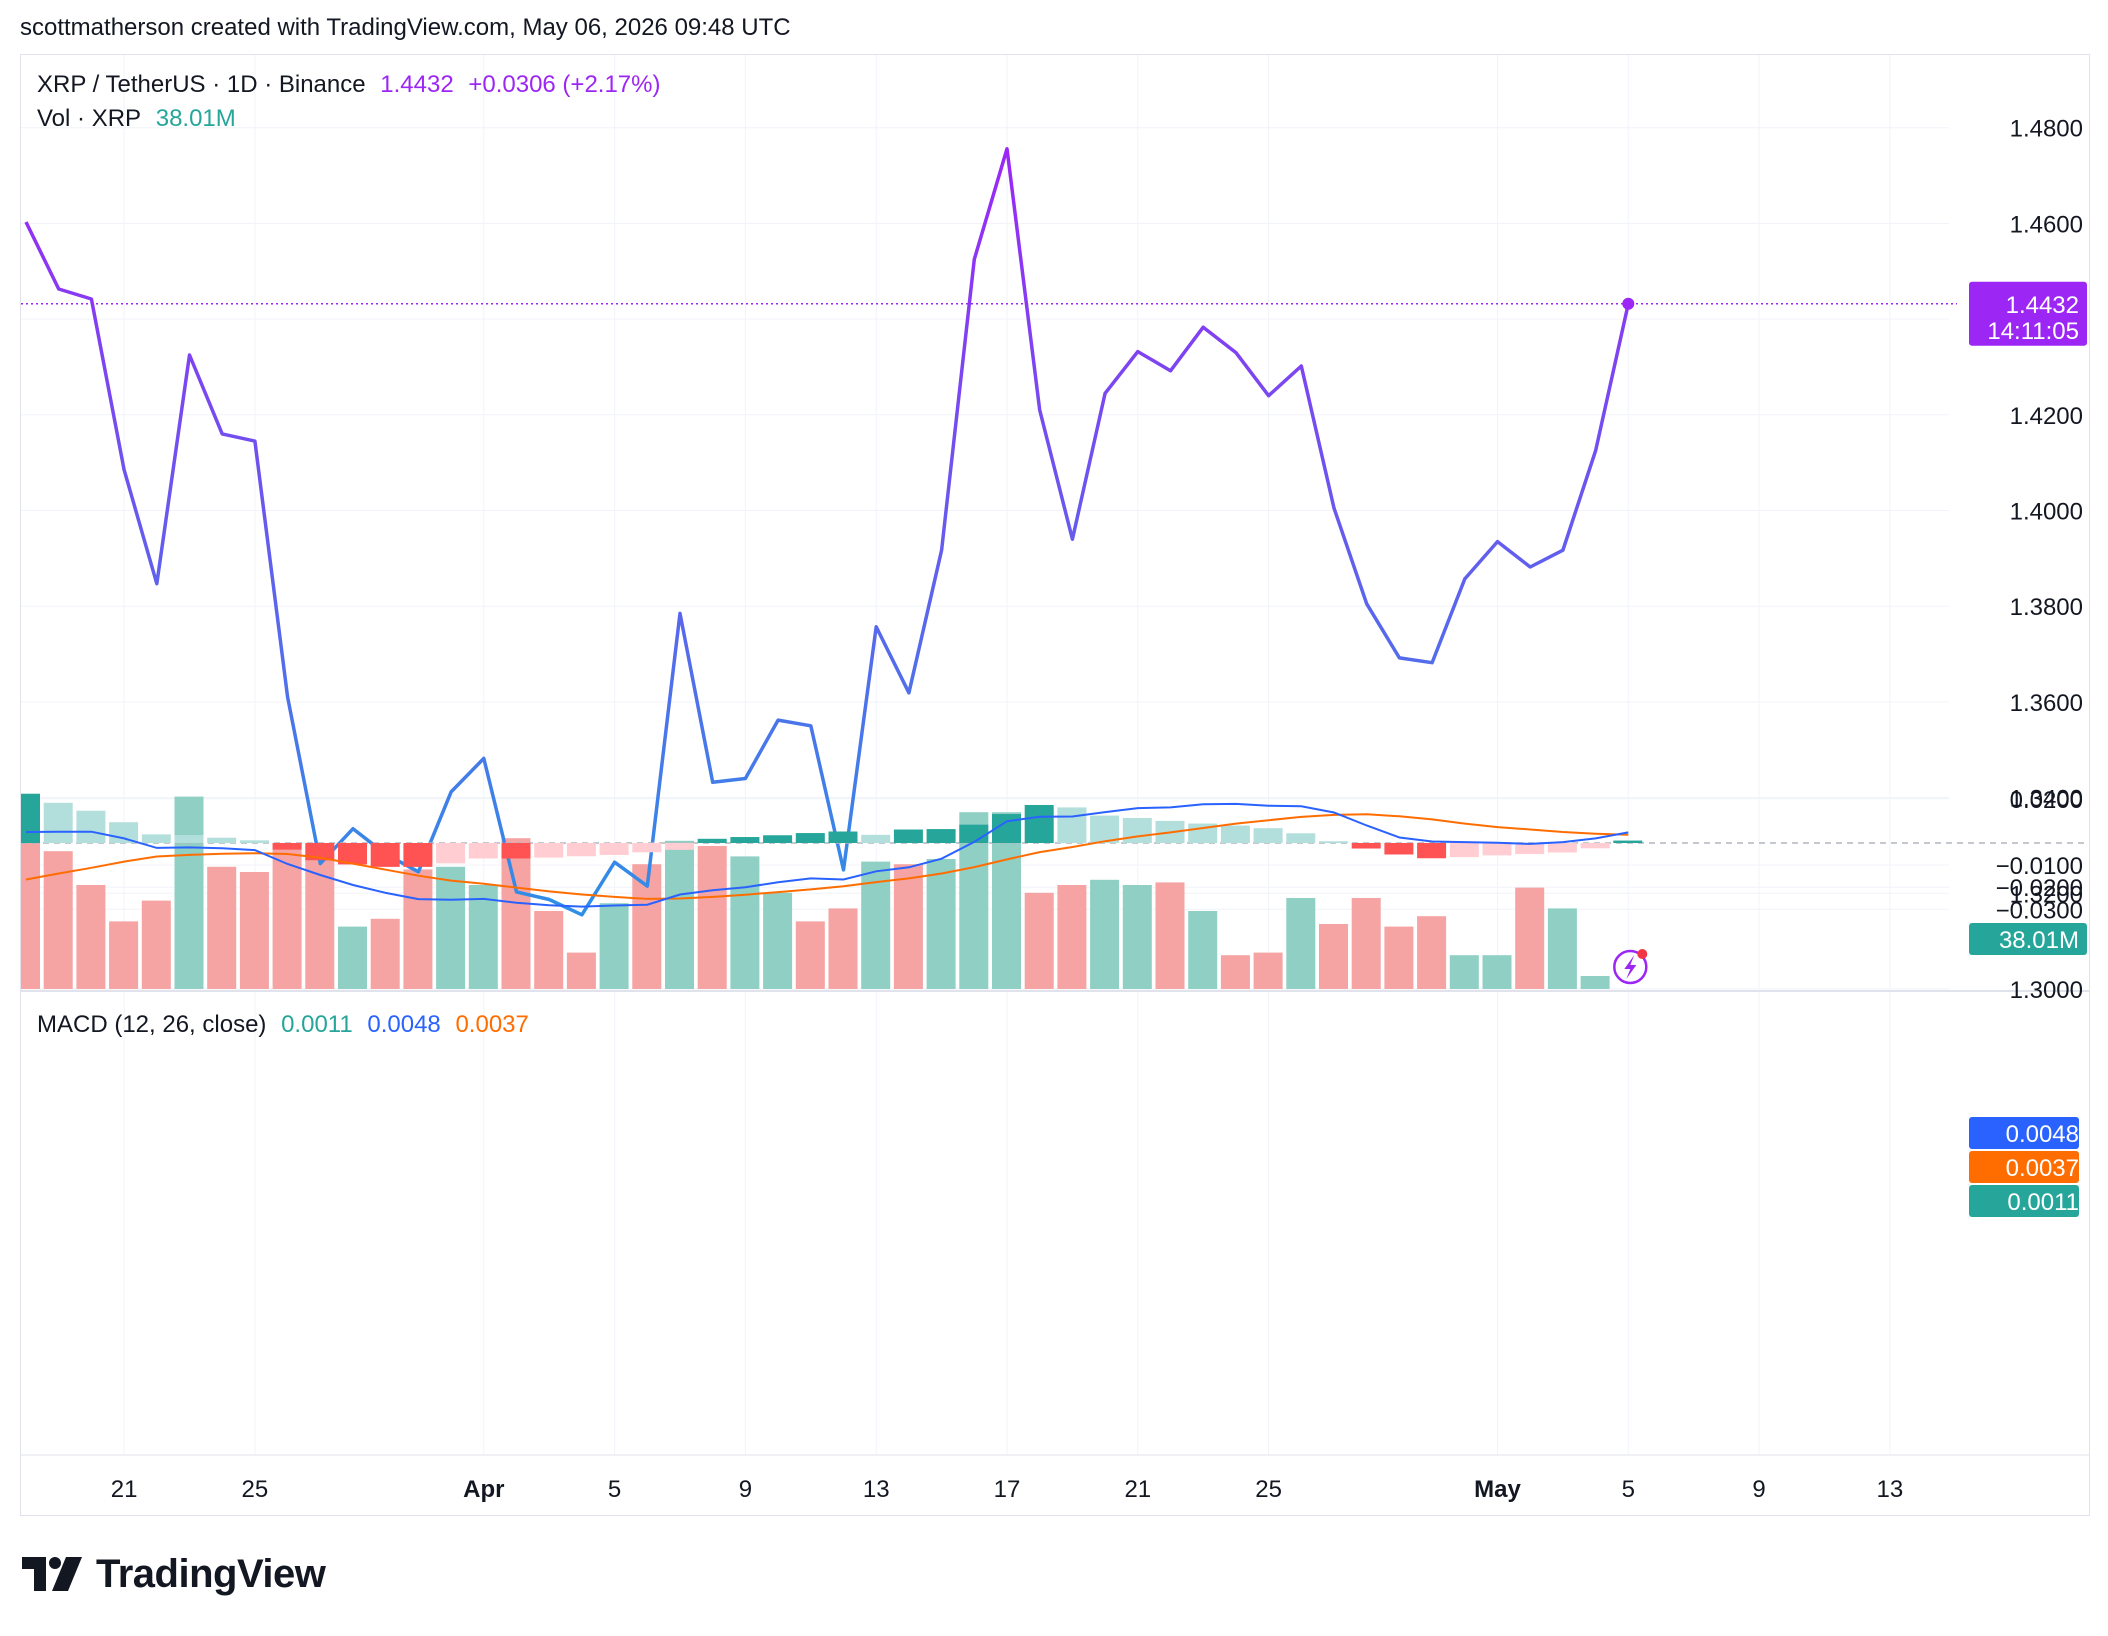 Image resolution: width=2108 pixels, height=1636 pixels. What do you see at coordinates (2042, 1168) in the screenshot?
I see `macd-value-badge-text: 0.0037` at bounding box center [2042, 1168].